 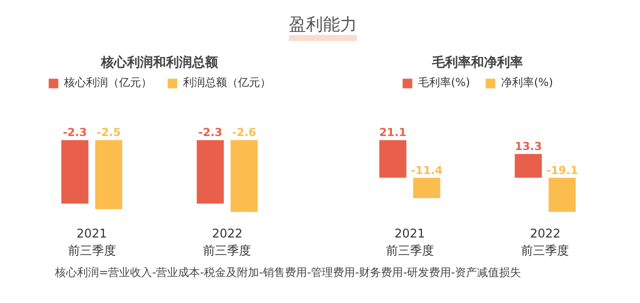 What do you see at coordinates (444, 82) in the screenshot?
I see `legend-label: 毛利率(%)` at bounding box center [444, 82].